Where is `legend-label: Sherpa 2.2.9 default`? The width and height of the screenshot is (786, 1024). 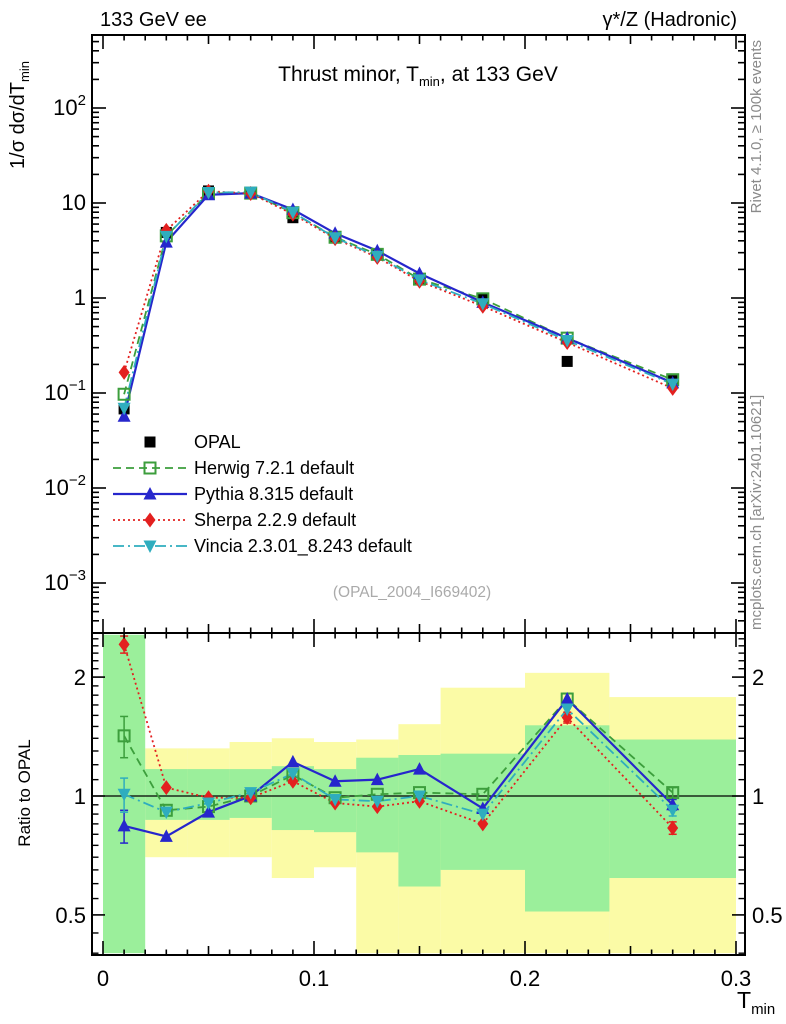
legend-label: Sherpa 2.2.9 default is located at coordinates (275, 520).